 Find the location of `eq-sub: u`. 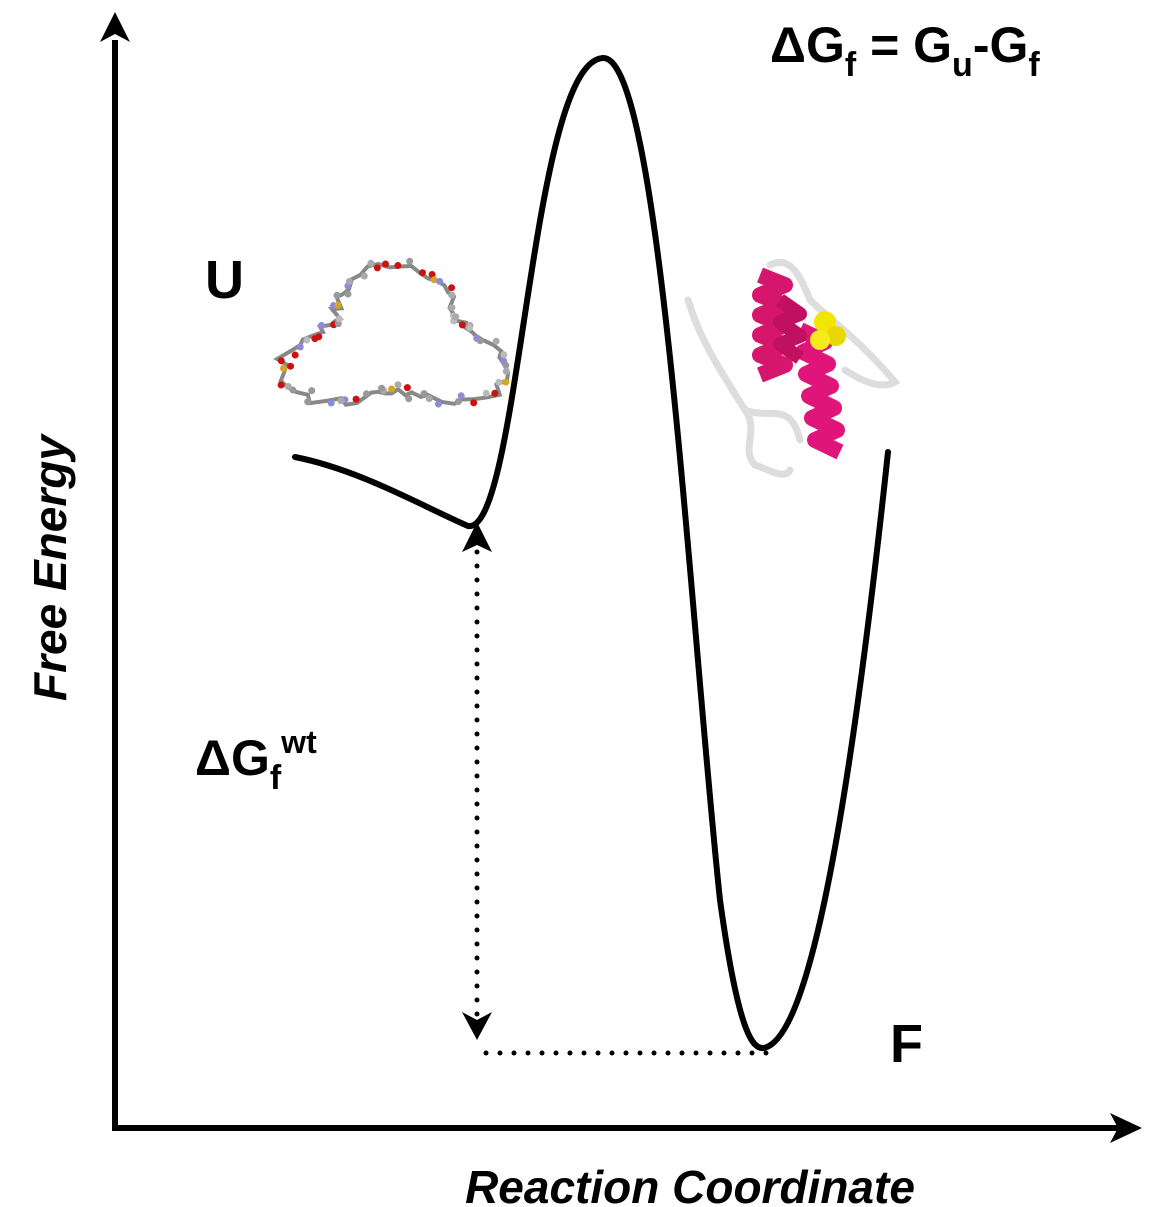

eq-sub: u is located at coordinates (962, 65).